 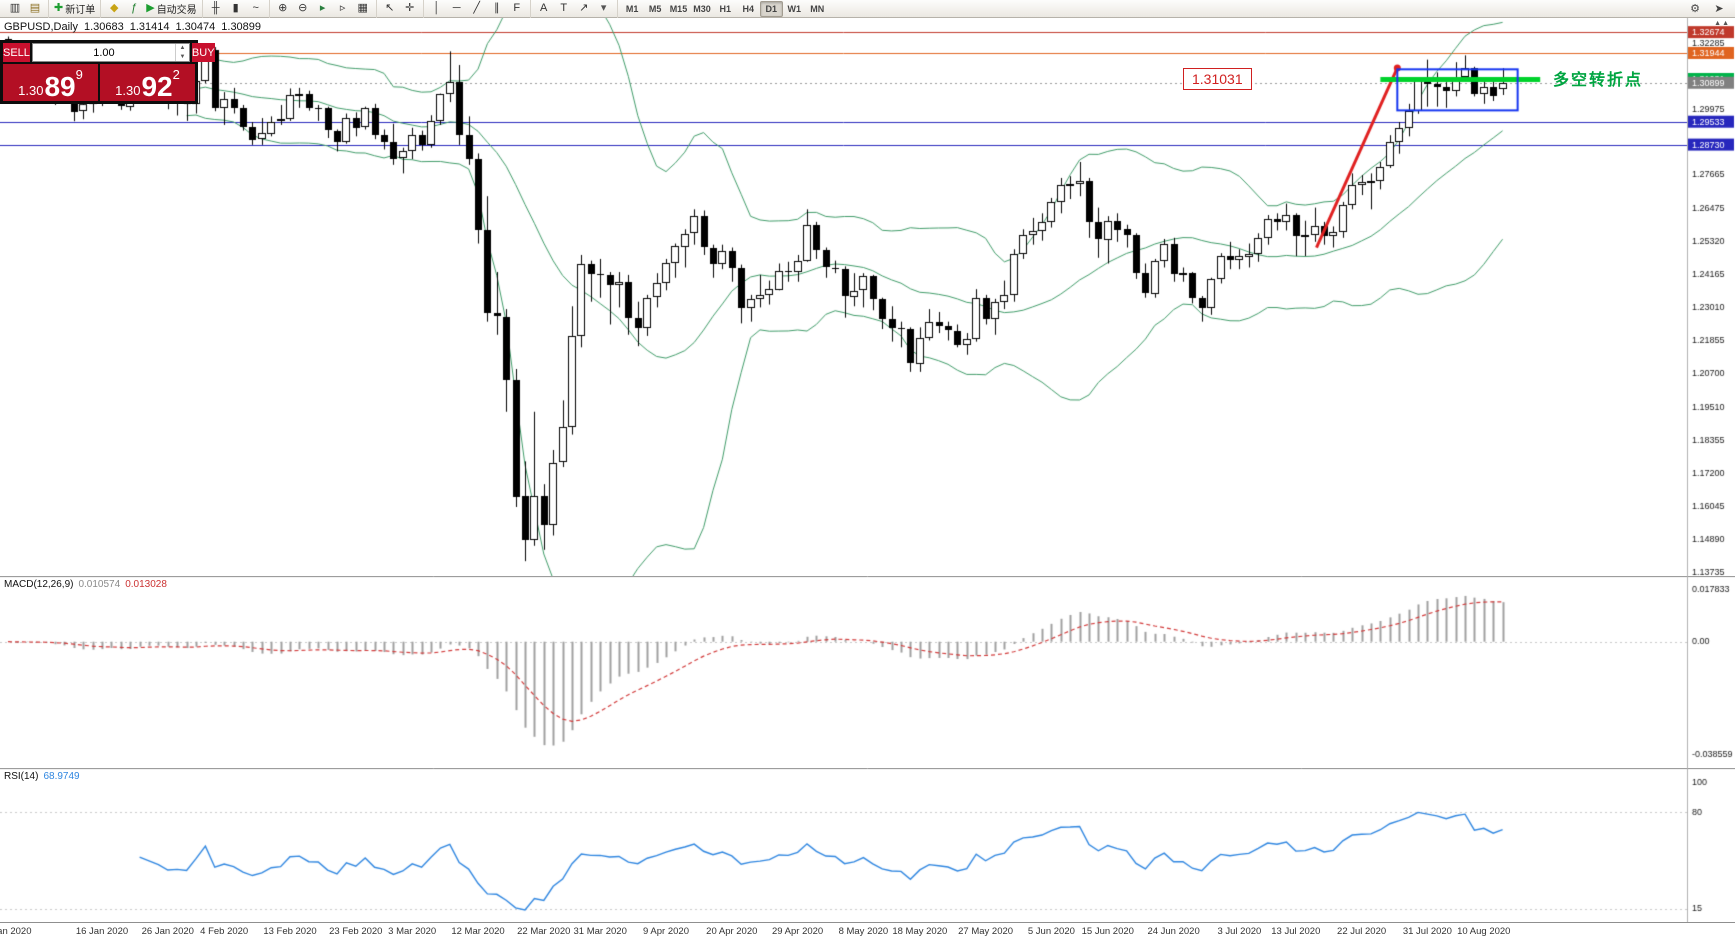 What do you see at coordinates (224, 931) in the screenshot?
I see `date-axis-label: 4 Feb 2020` at bounding box center [224, 931].